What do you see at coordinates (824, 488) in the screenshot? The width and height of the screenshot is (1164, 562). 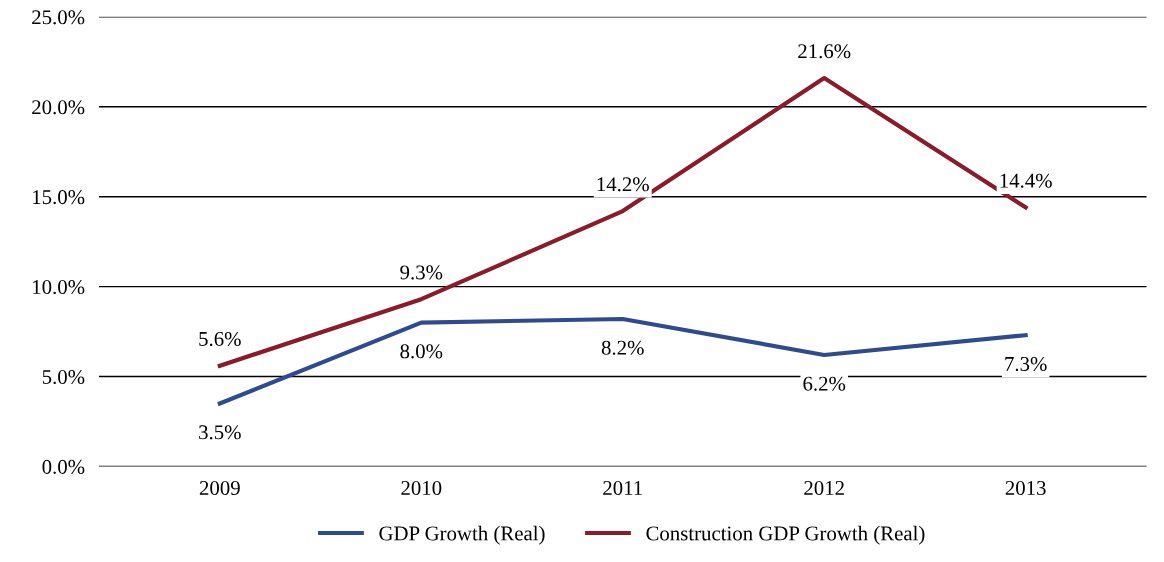 I see `x-tick-label: 2012` at bounding box center [824, 488].